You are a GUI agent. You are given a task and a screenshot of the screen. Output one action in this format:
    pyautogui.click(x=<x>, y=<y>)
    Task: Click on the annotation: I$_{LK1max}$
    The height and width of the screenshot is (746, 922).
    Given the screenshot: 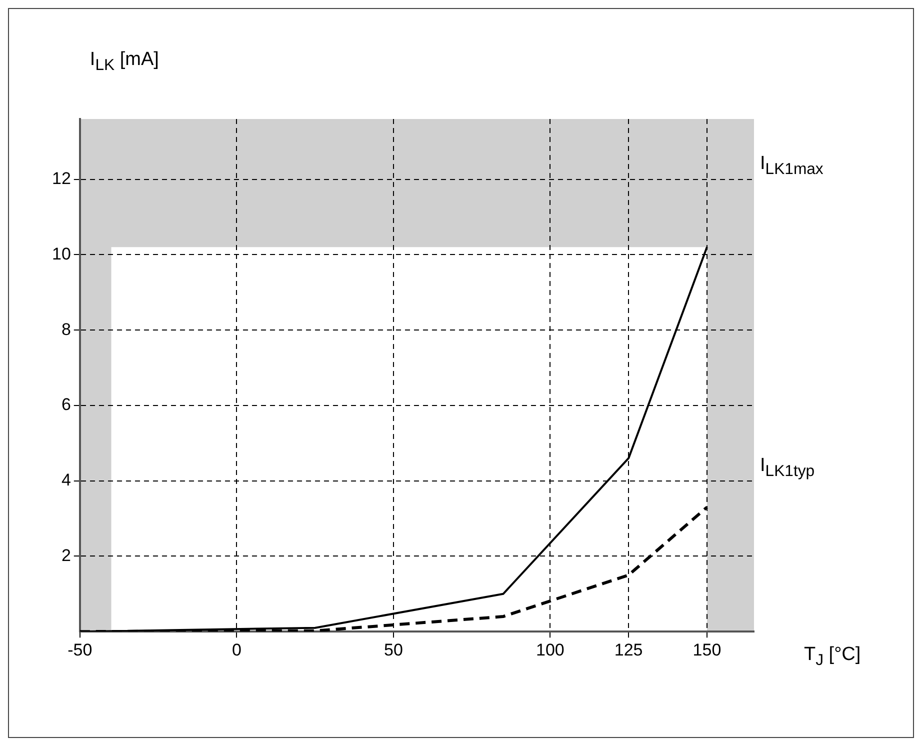 What is the action you would take?
    pyautogui.click(x=792, y=166)
    